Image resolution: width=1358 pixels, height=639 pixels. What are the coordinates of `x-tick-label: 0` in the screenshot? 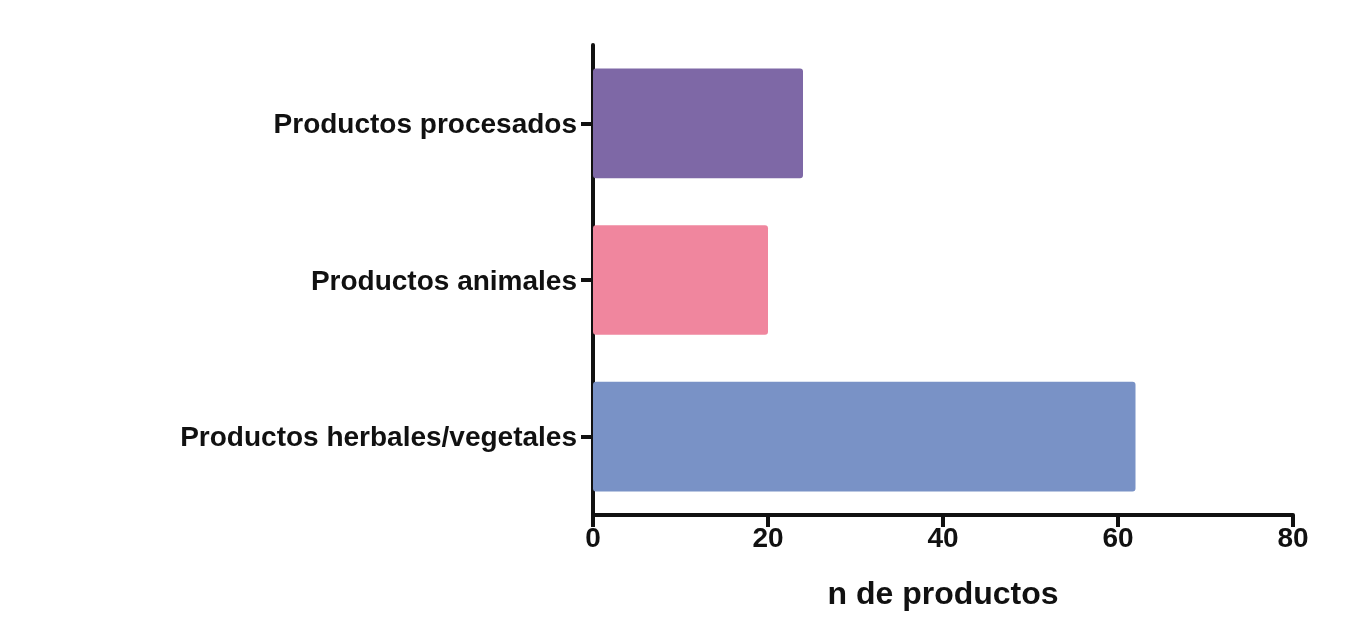 It's located at (593, 537).